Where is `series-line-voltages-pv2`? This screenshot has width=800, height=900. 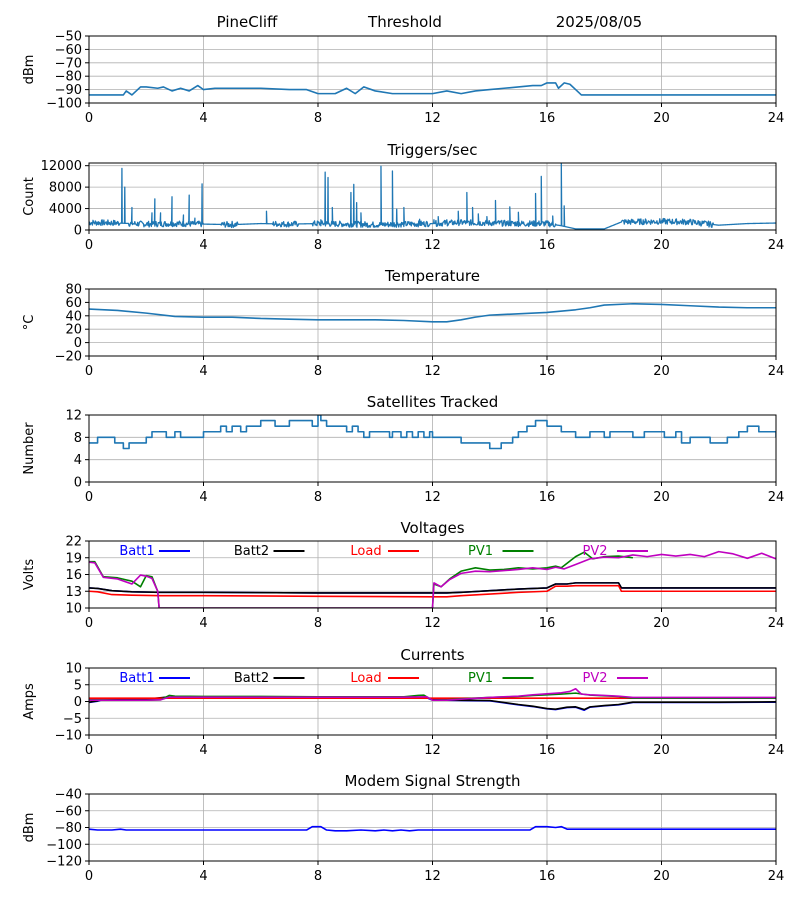
series-line-voltages-pv2 is located at coordinates (432, 579).